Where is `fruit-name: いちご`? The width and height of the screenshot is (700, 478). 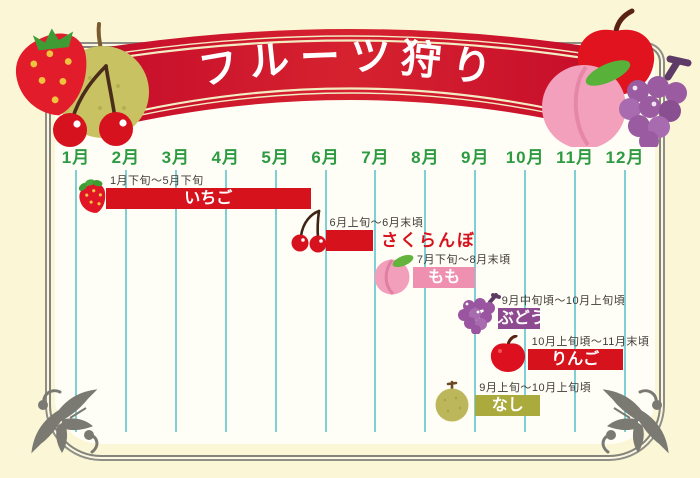 fruit-name: いちご is located at coordinates (208, 198).